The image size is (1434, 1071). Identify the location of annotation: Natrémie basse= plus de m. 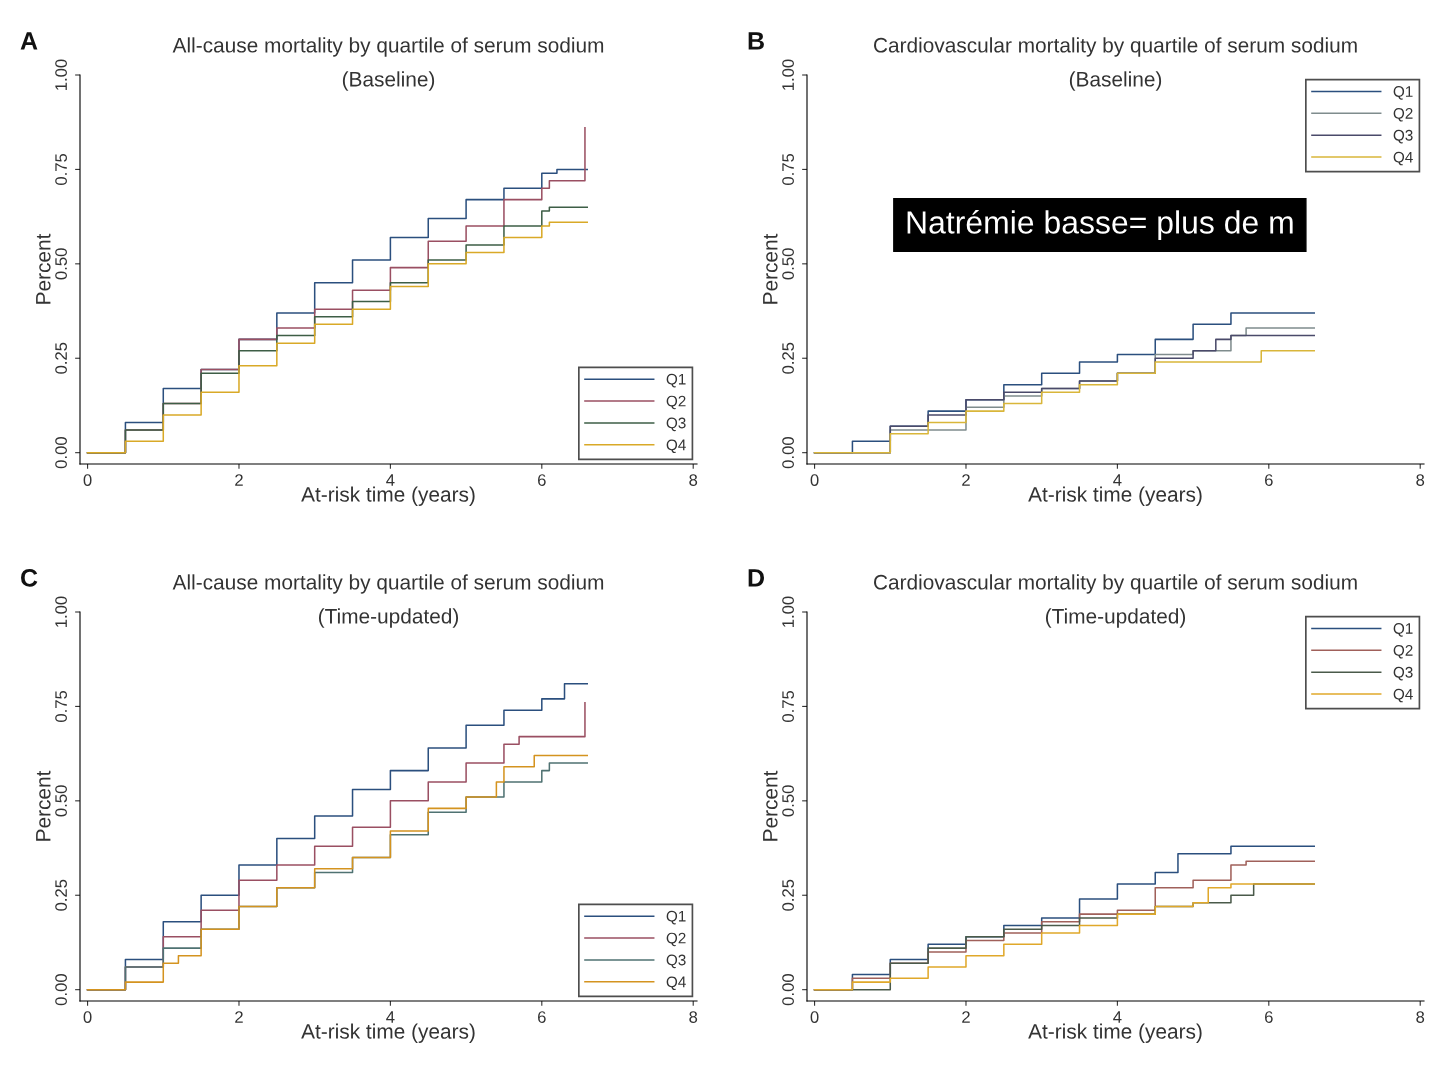
(1100, 225).